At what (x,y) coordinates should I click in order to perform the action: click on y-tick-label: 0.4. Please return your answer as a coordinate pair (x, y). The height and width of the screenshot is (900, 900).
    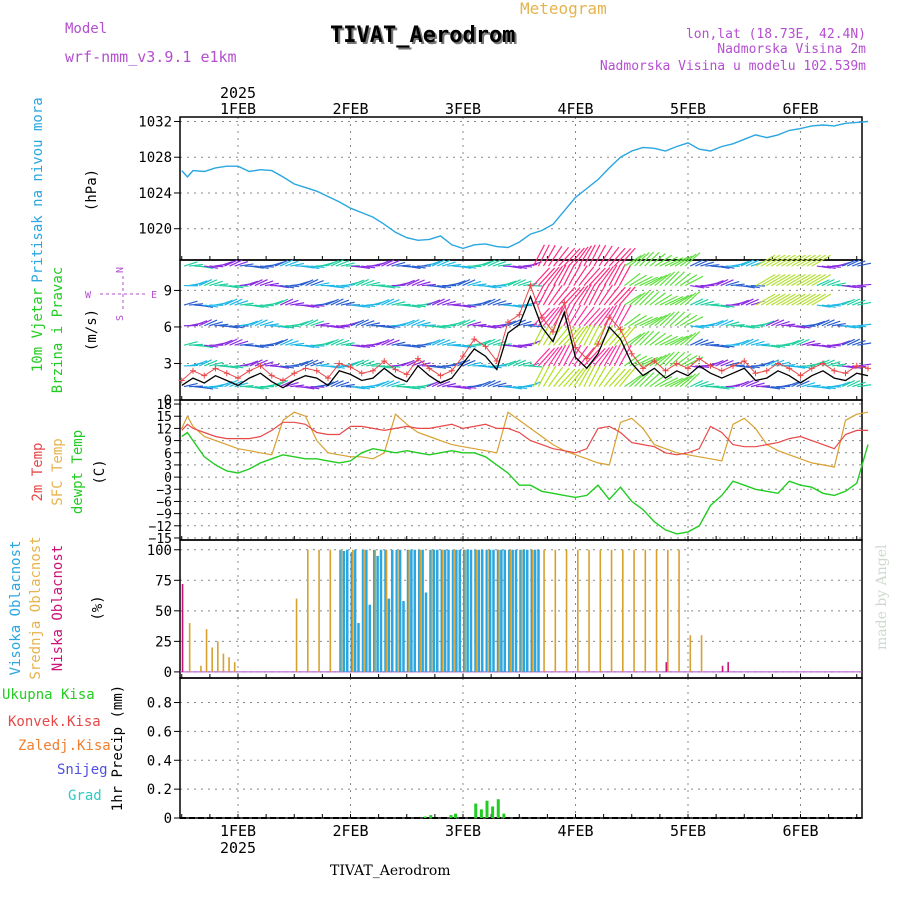
    Looking at the image, I should click on (159, 761).